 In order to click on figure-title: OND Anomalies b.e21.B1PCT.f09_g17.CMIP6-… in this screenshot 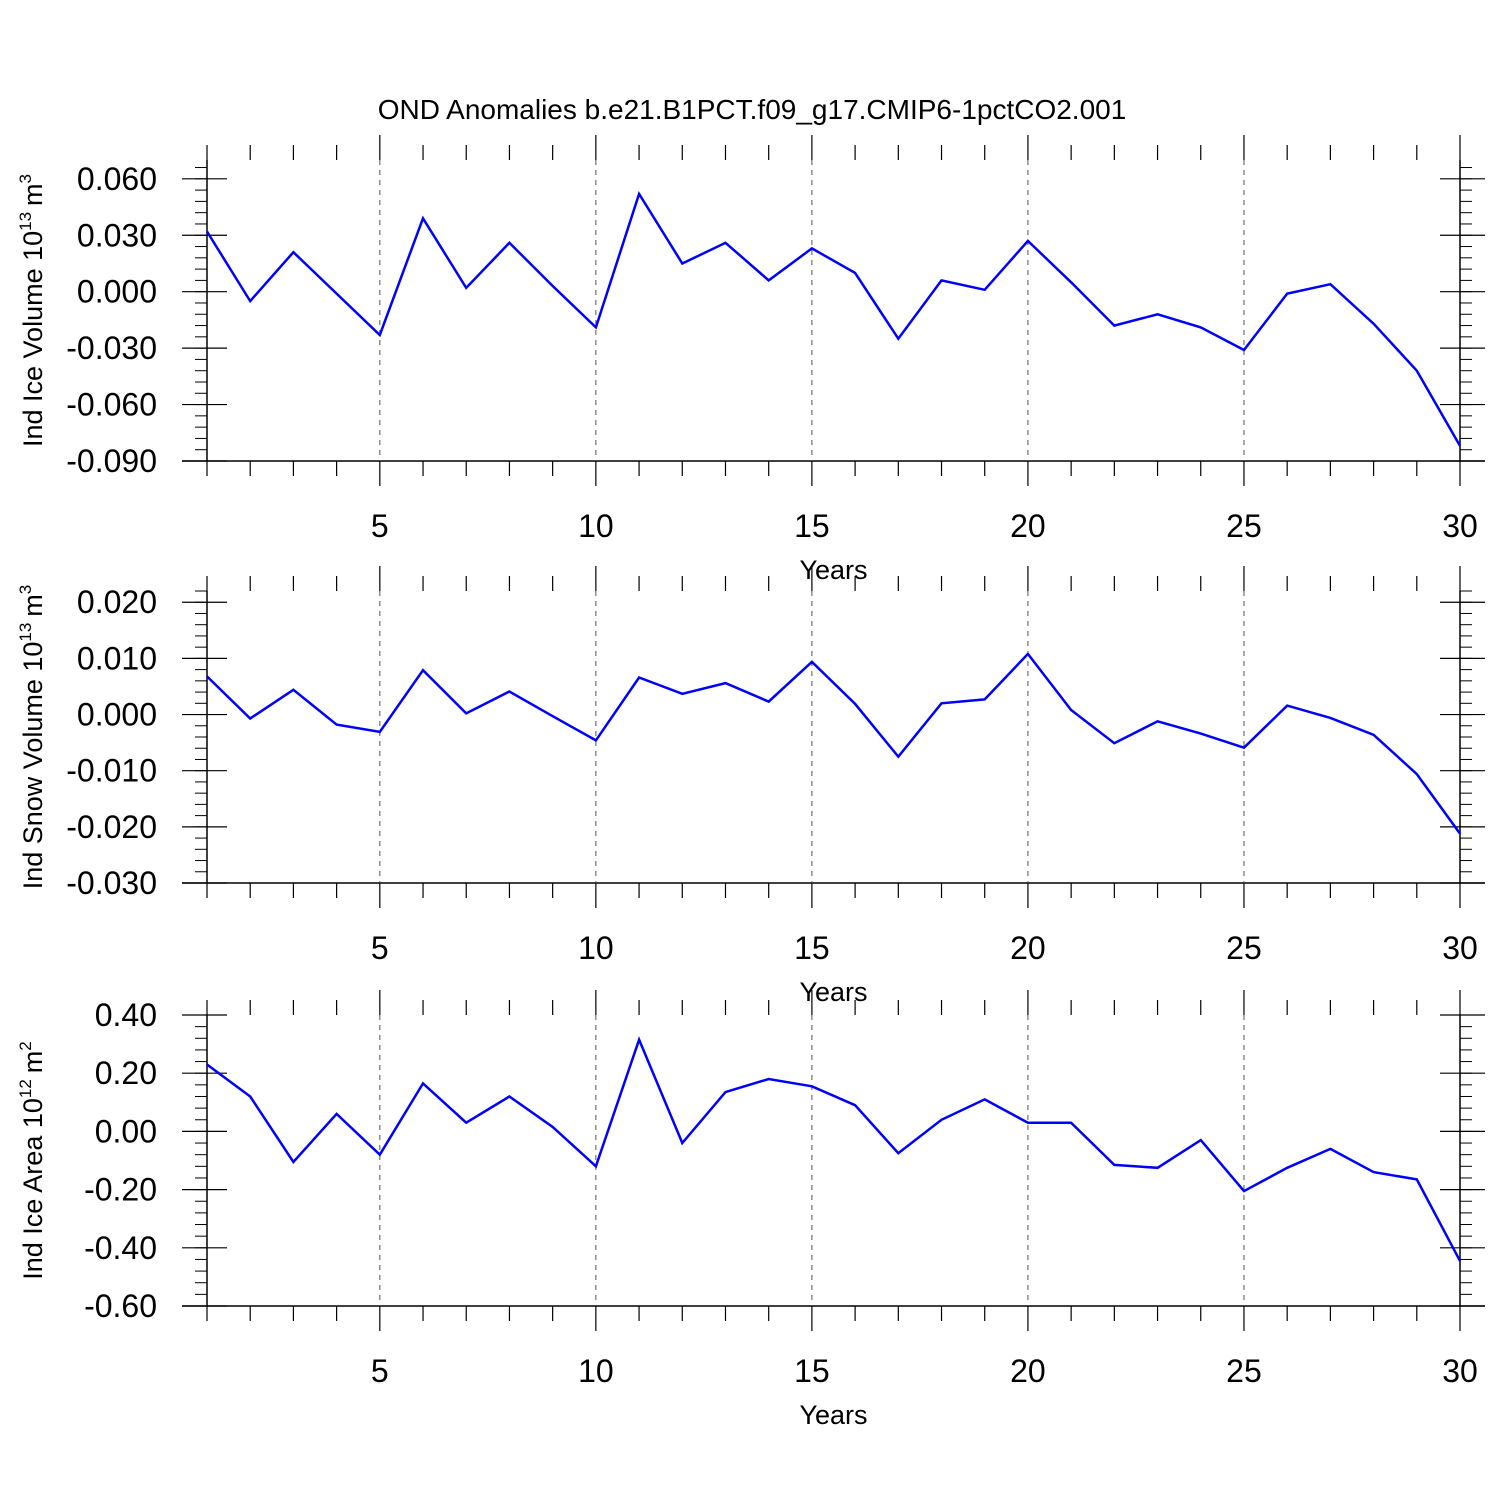, I will do `click(752, 109)`.